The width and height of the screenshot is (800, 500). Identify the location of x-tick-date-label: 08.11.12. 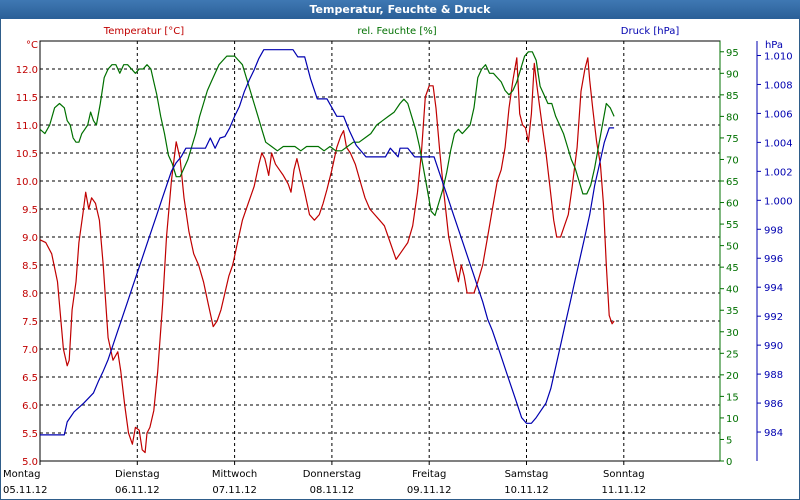
(332, 490).